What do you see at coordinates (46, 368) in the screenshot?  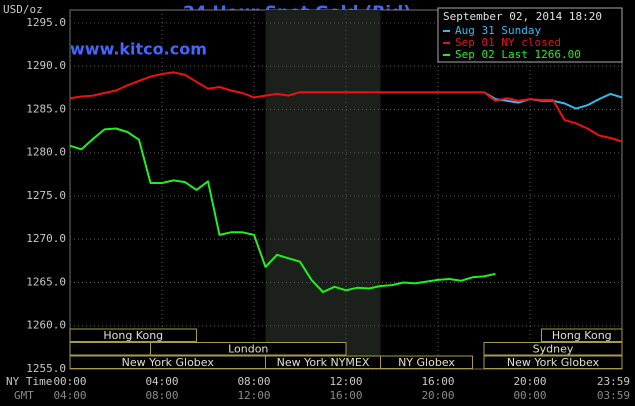 I see `y-tick-label: 1255.0` at bounding box center [46, 368].